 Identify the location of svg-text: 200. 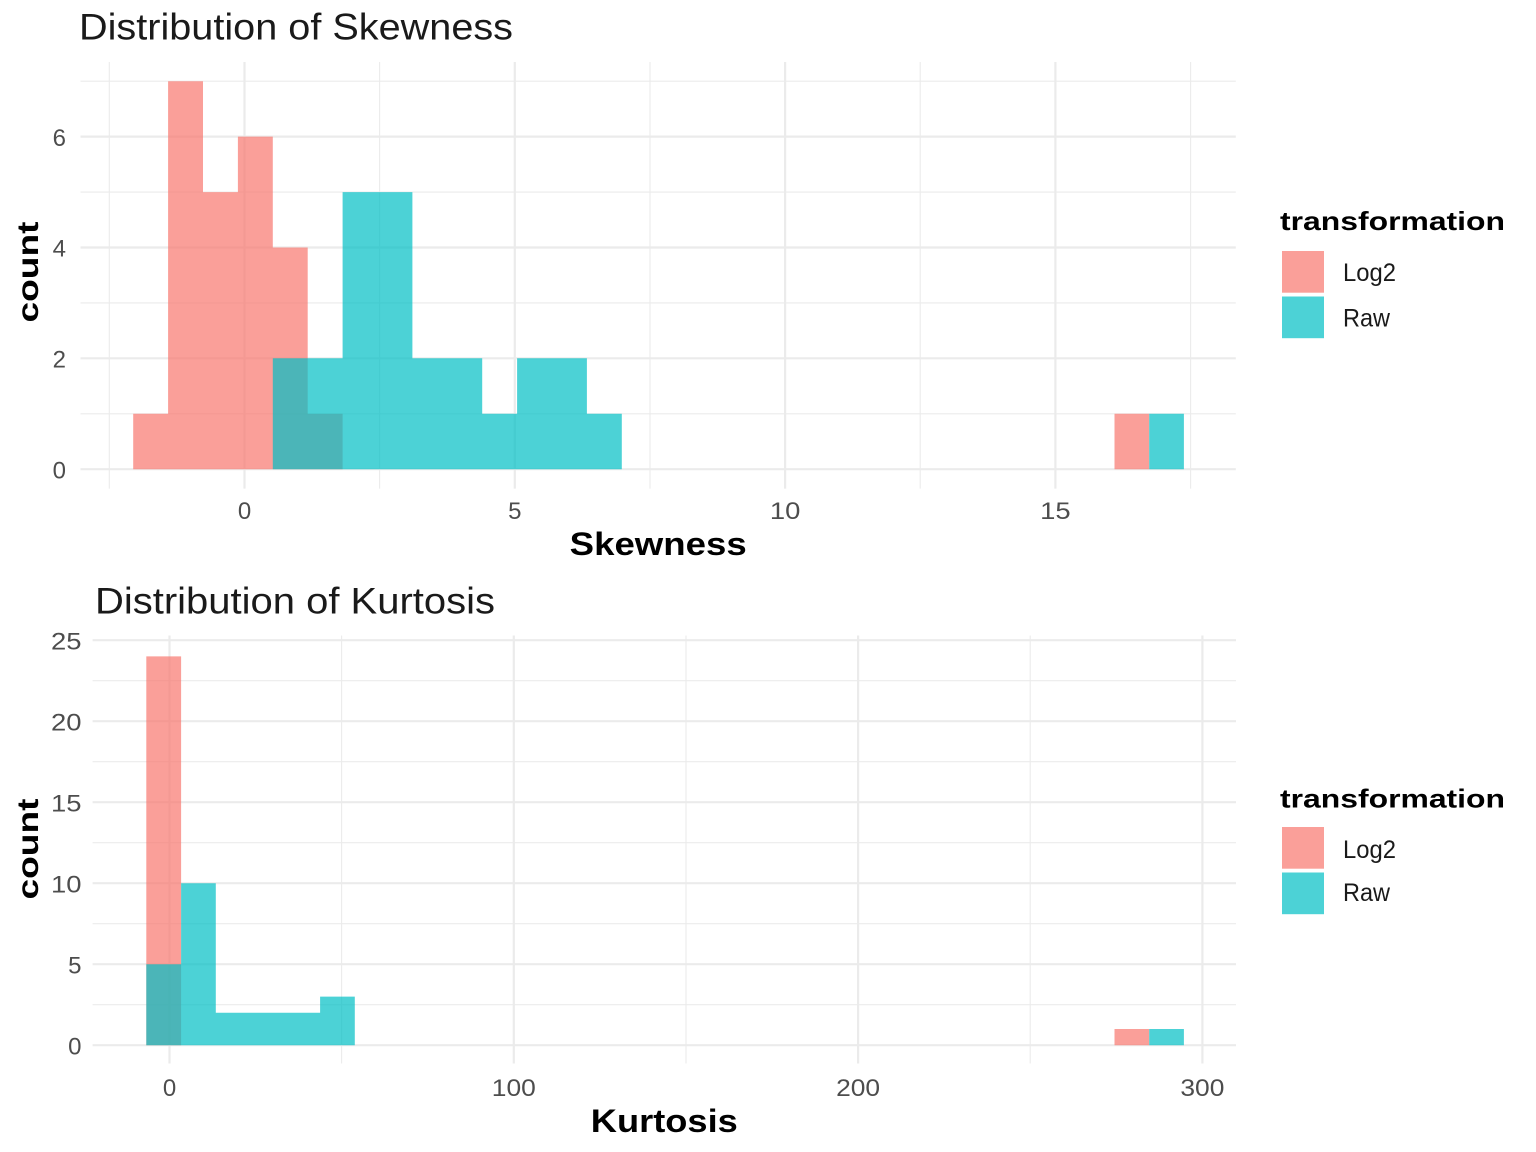
(858, 1088).